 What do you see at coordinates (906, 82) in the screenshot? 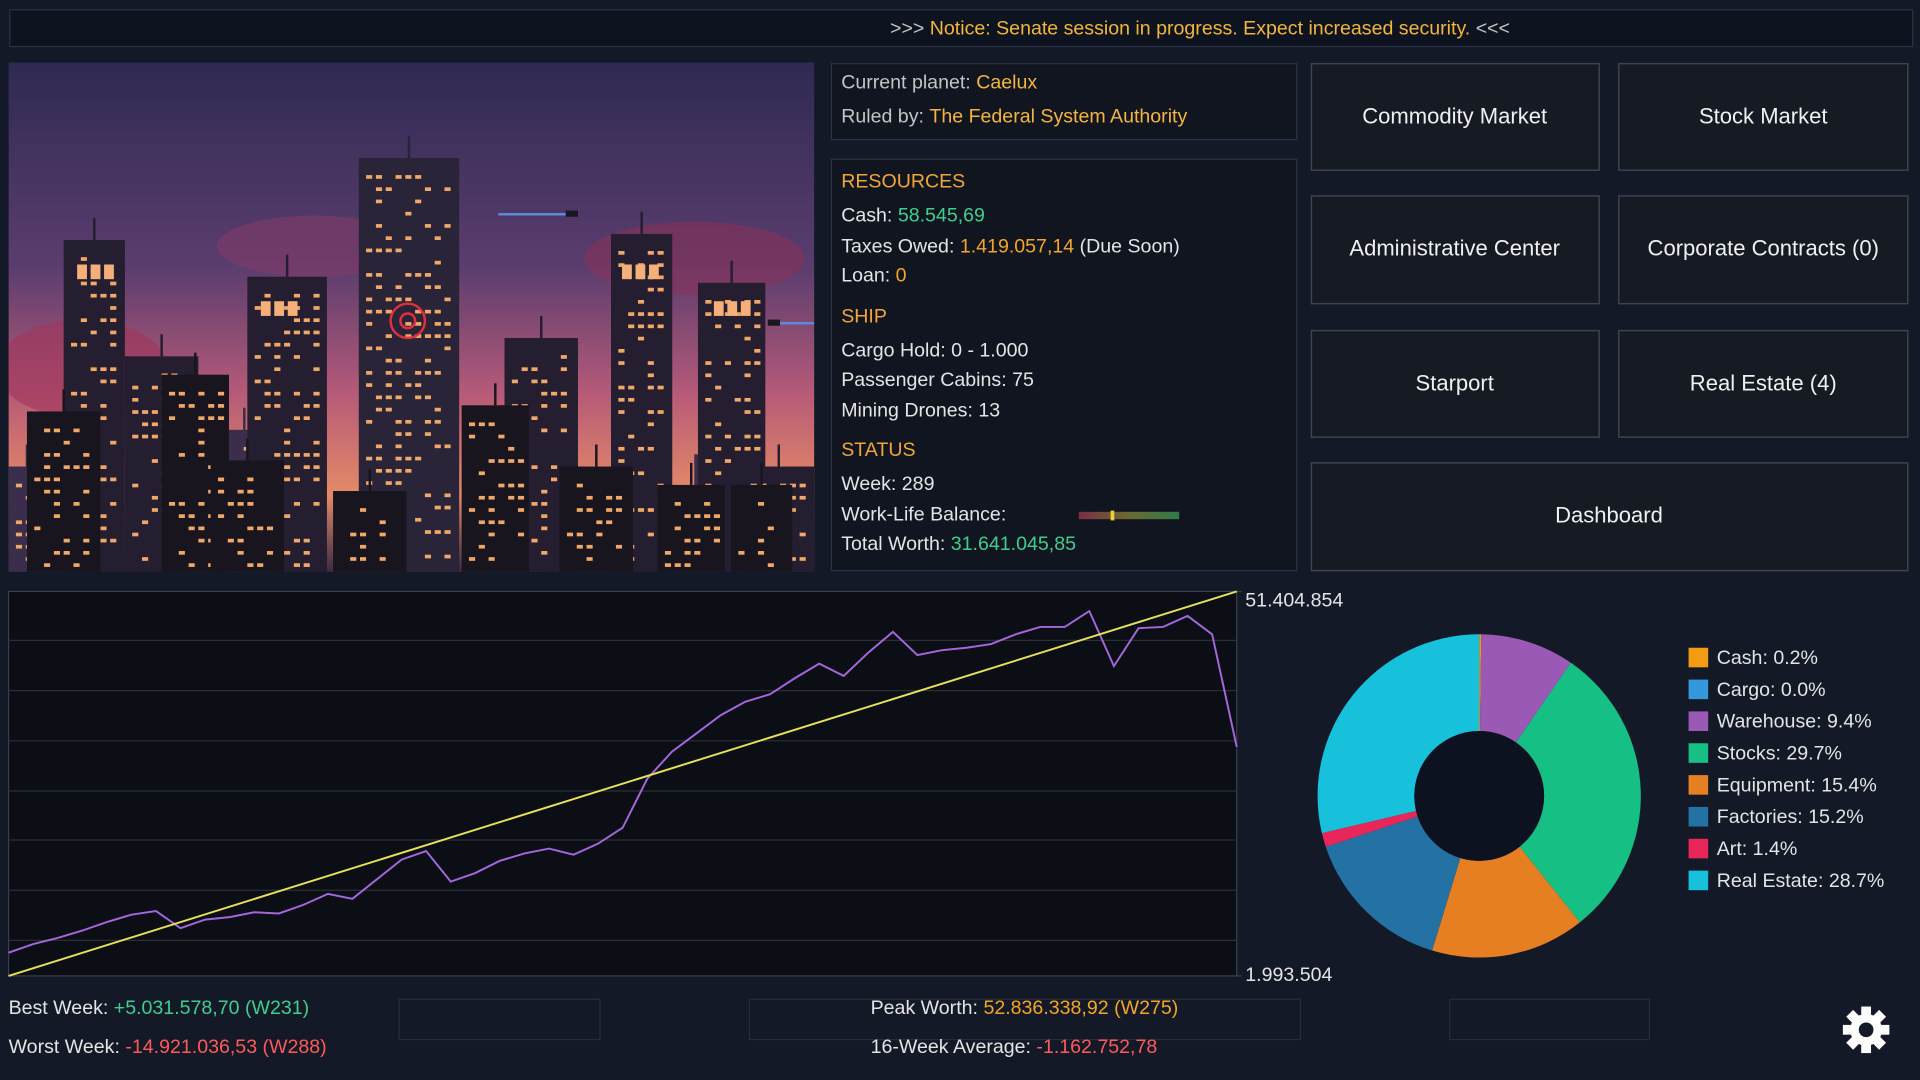
I see `label: Current planet:` at bounding box center [906, 82].